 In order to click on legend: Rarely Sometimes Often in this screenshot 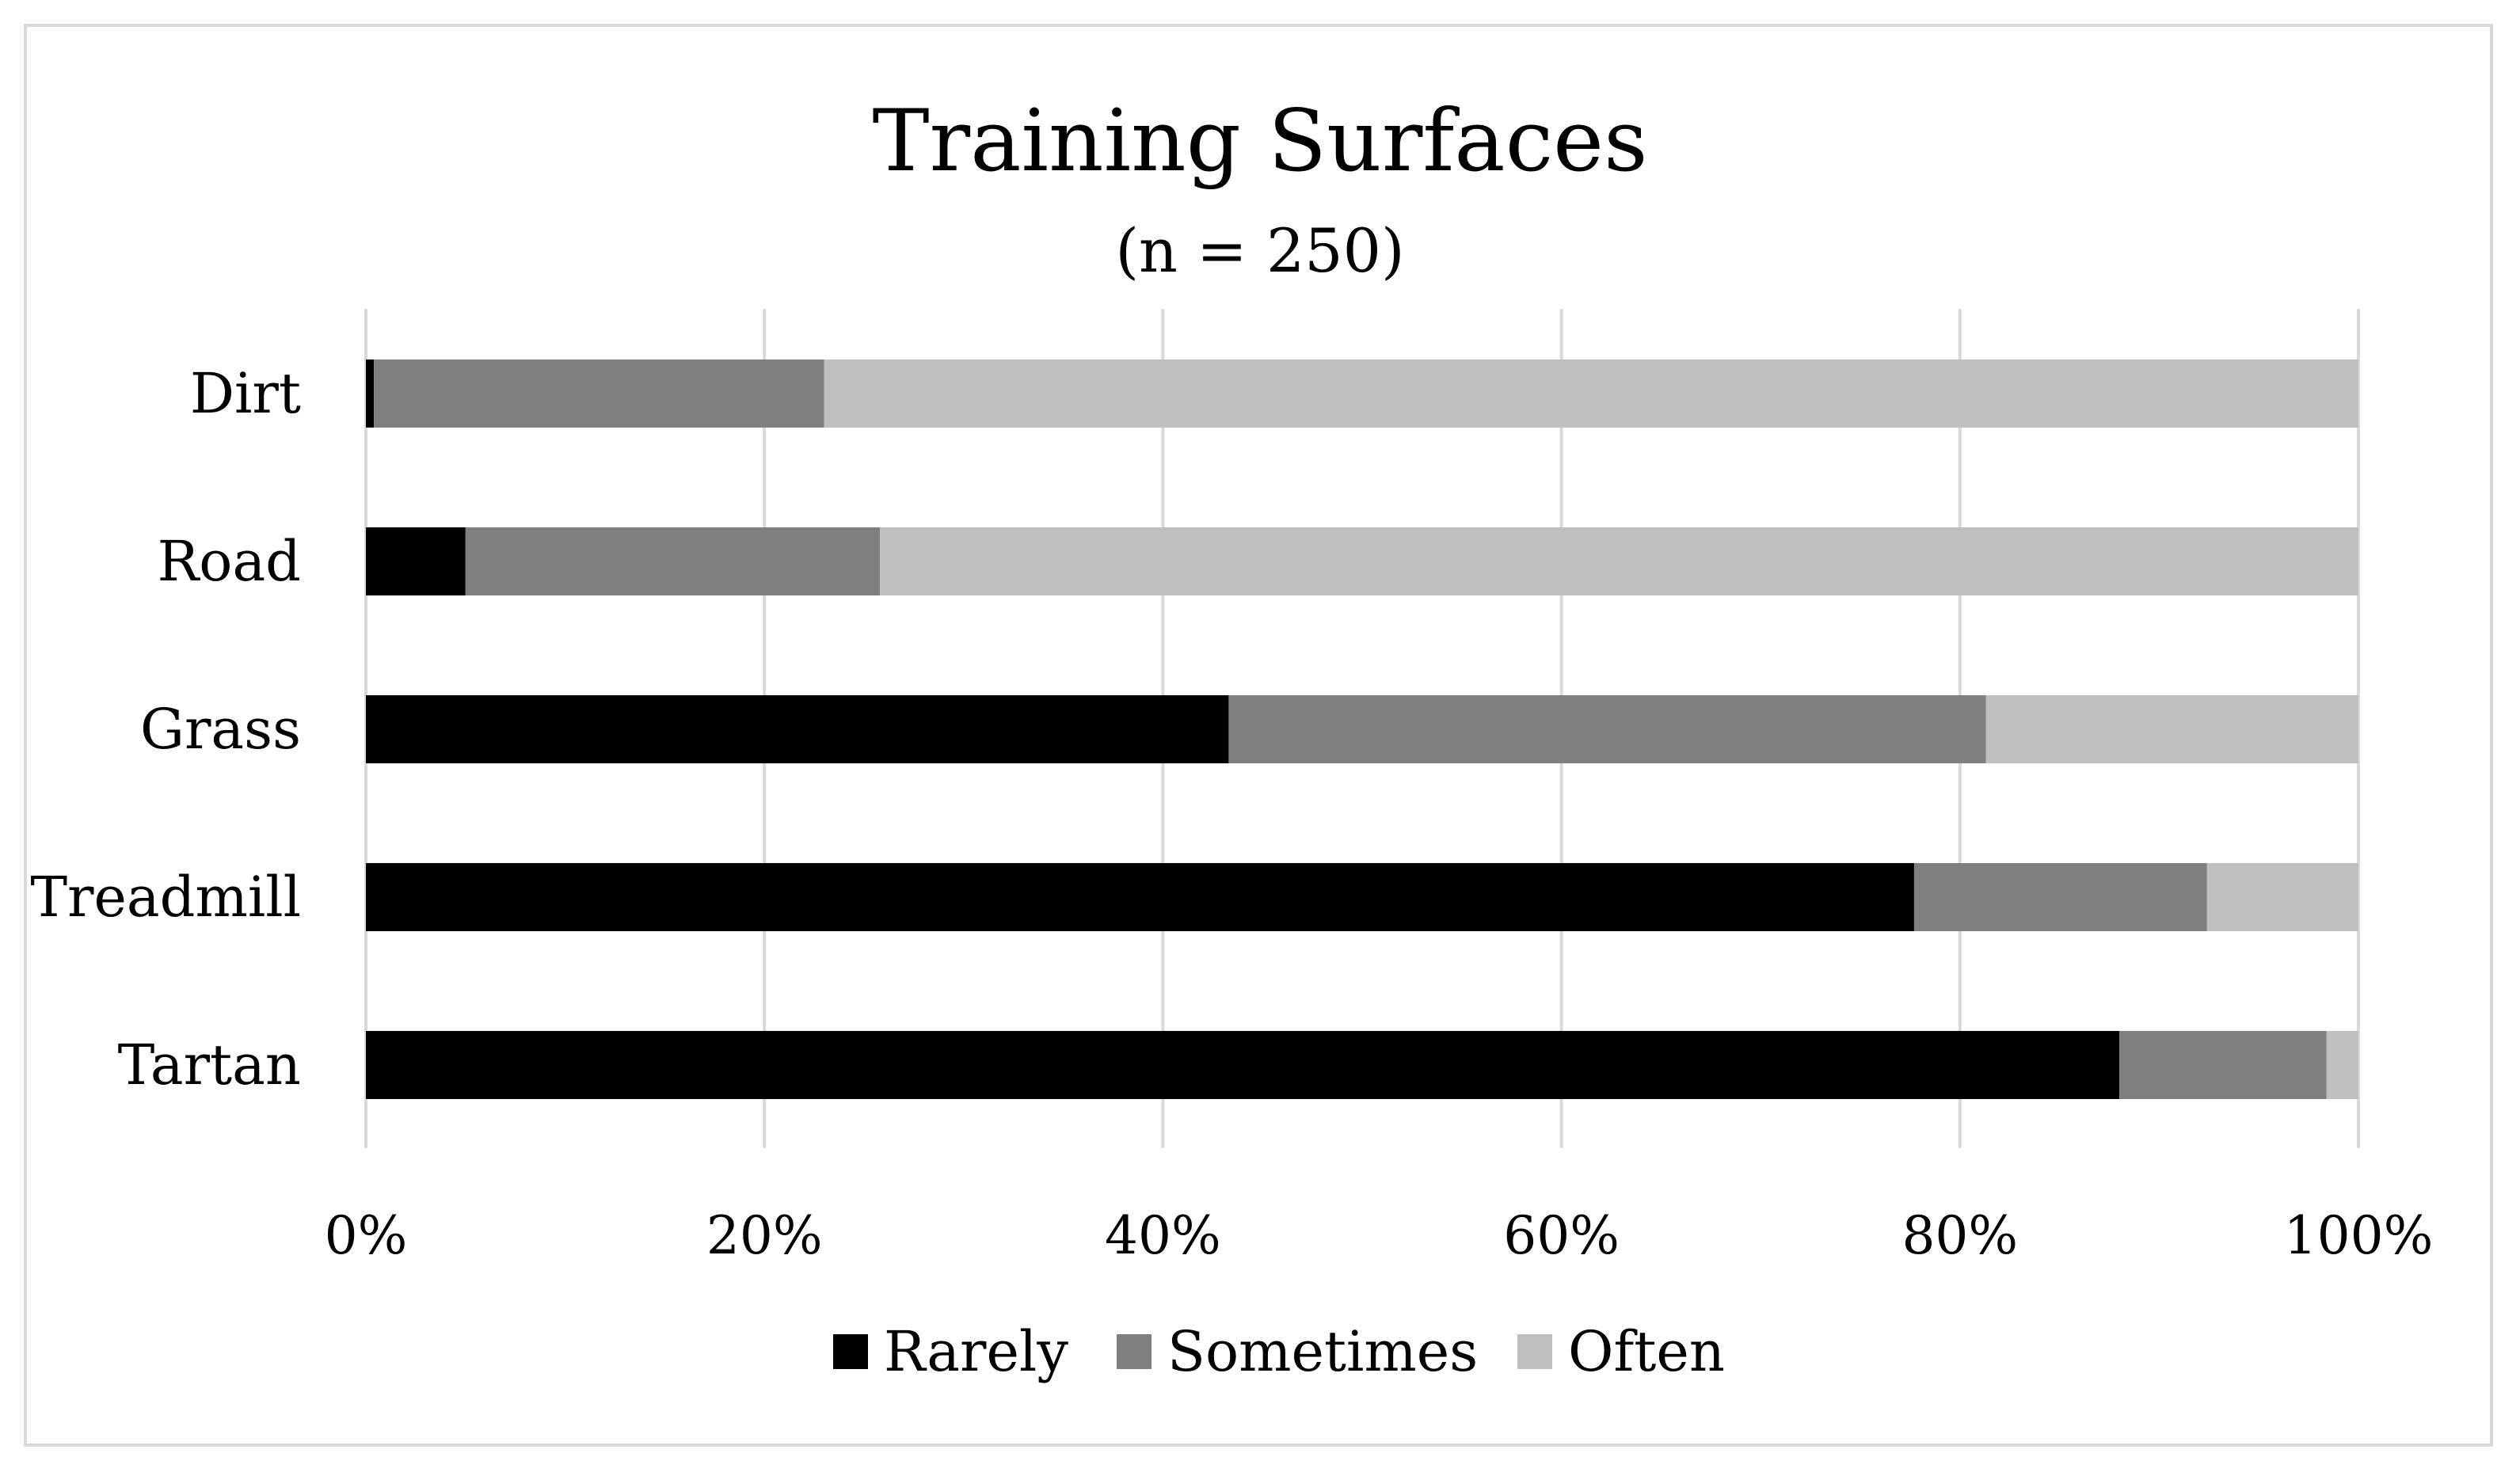, I will do `click(1279, 1351)`.